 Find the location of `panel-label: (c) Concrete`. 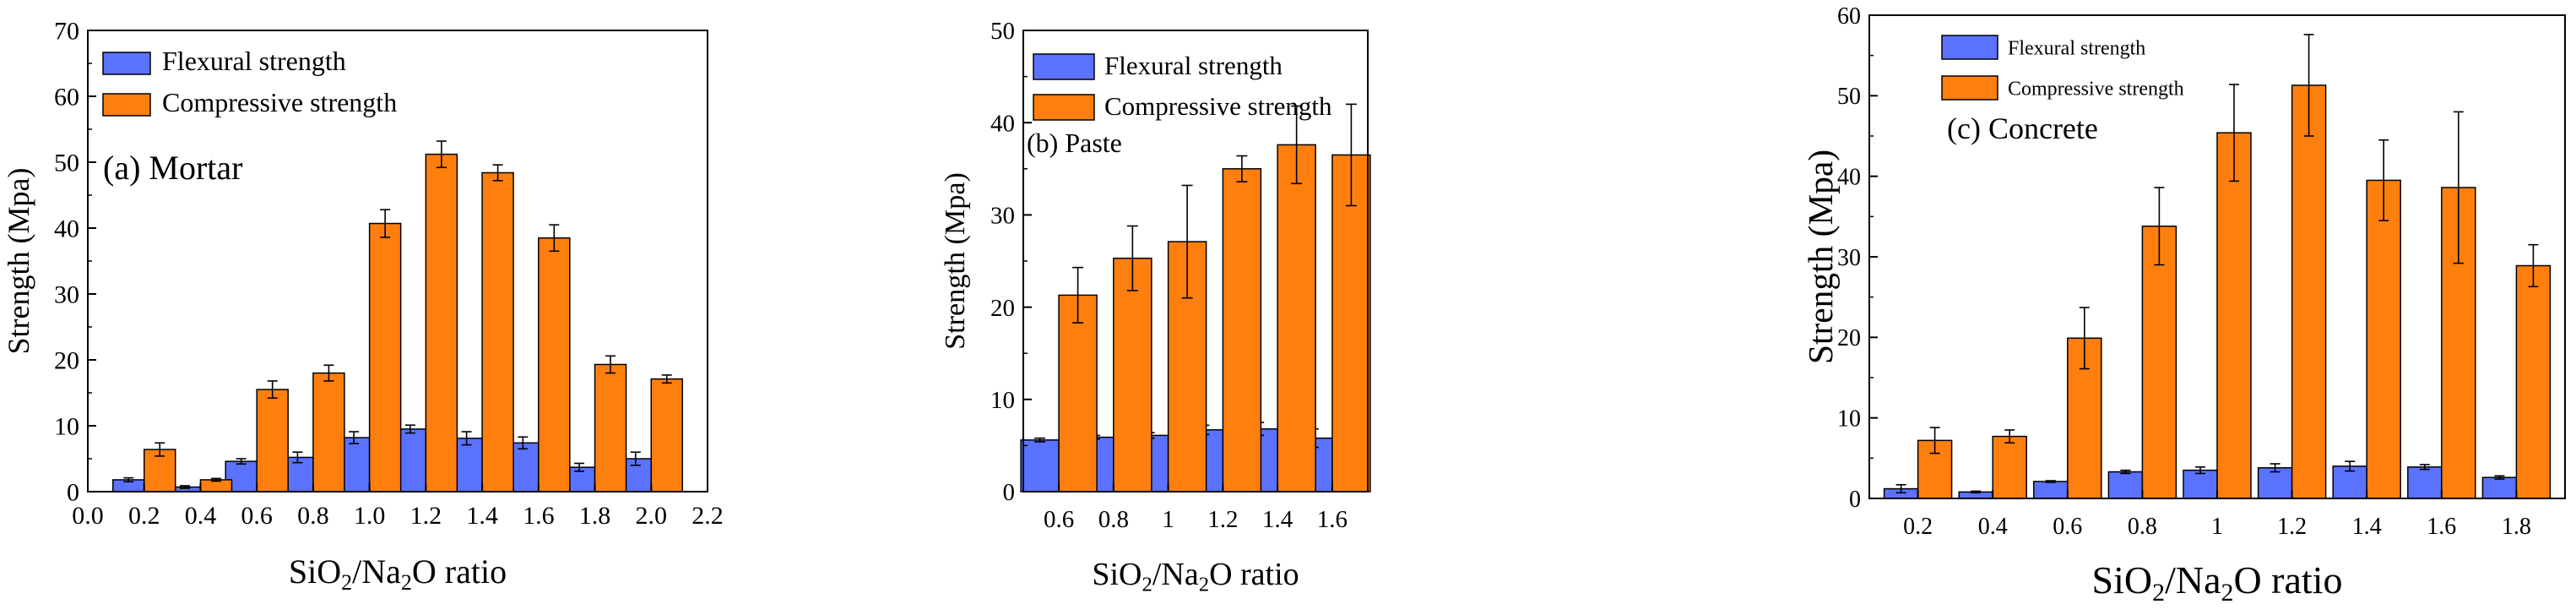

panel-label: (c) Concrete is located at coordinates (2022, 128).